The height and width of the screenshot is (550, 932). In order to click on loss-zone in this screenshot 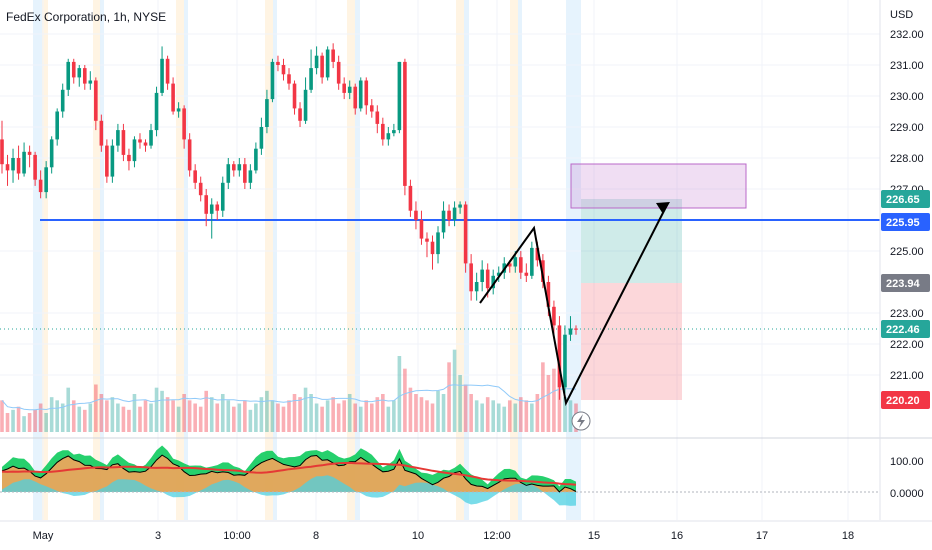, I will do `click(631, 341)`.